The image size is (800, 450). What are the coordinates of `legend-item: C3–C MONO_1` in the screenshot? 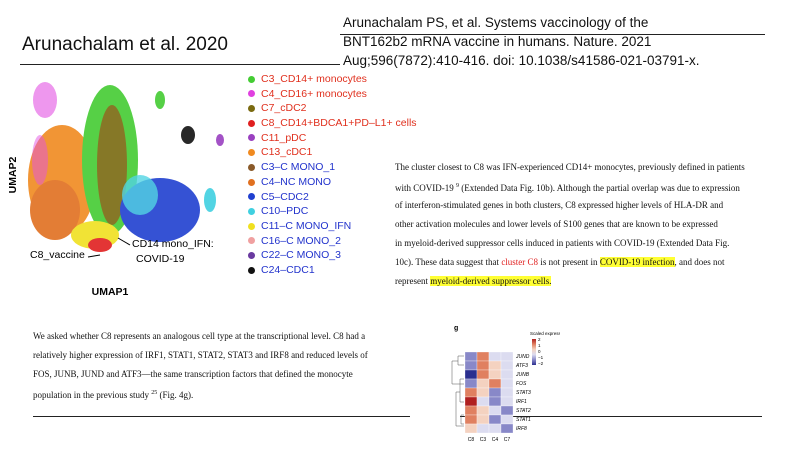 It's located at (332, 167).